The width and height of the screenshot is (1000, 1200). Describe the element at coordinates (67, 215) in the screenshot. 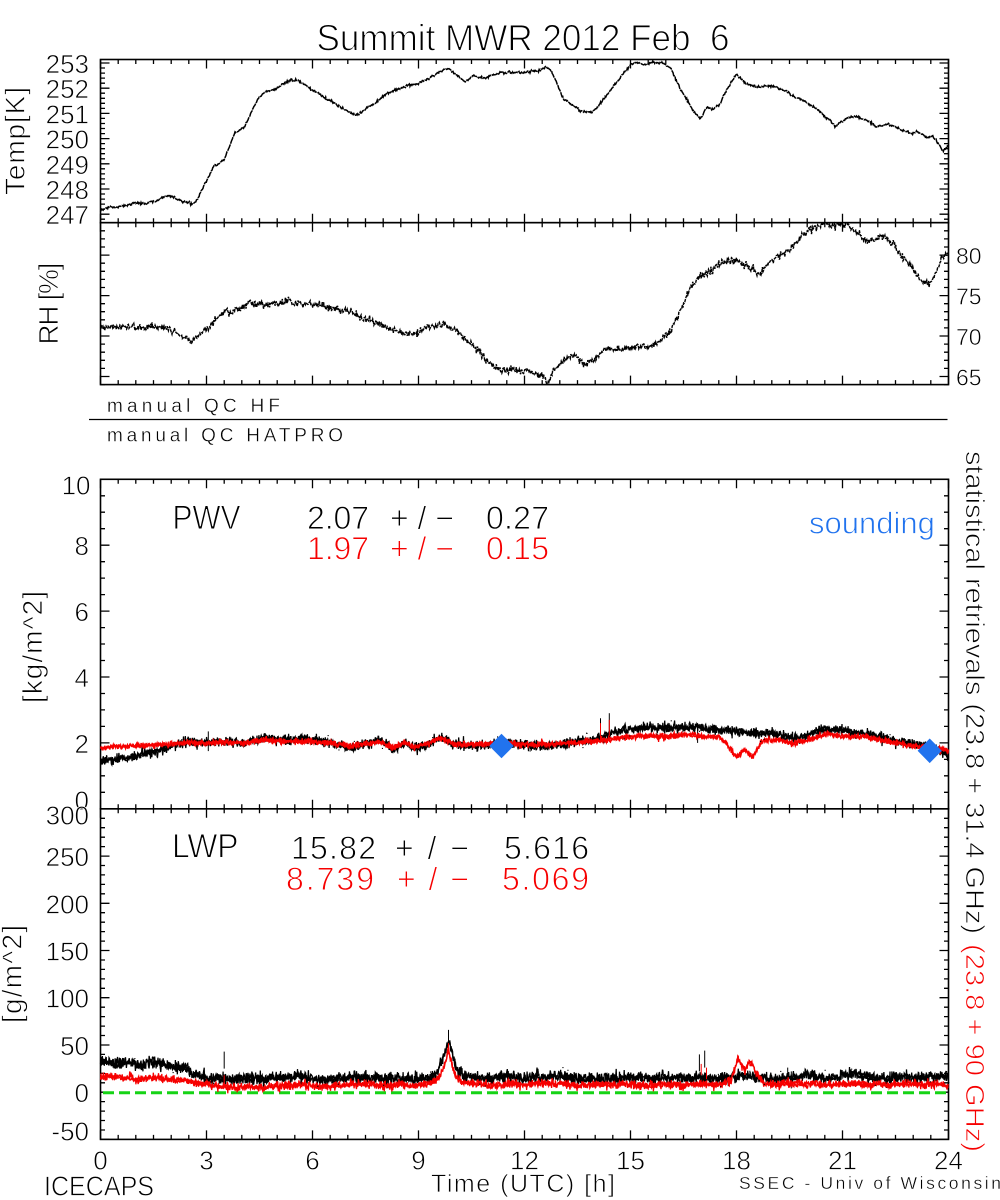

I see `svg-text: 247` at that location.